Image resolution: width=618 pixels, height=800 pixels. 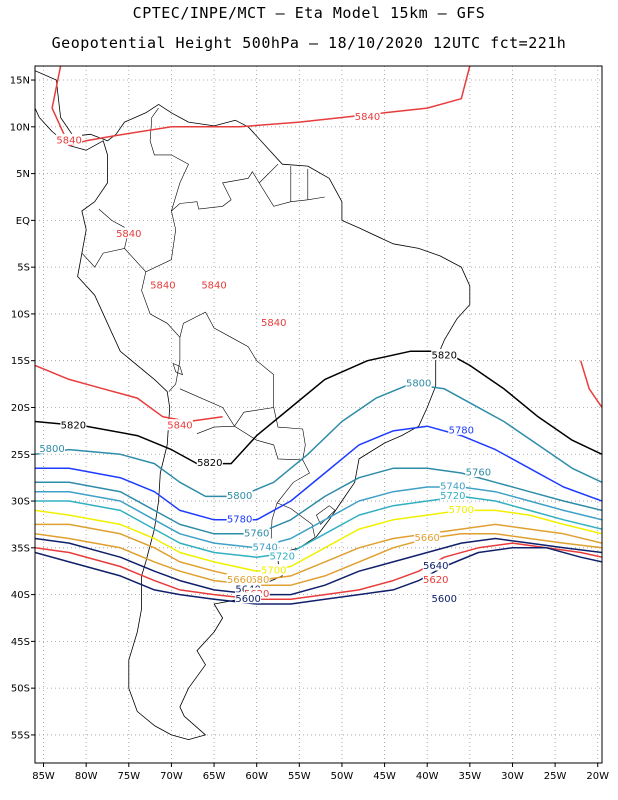 What do you see at coordinates (128, 776) in the screenshot?
I see `lon-tick-label: 75W` at bounding box center [128, 776].